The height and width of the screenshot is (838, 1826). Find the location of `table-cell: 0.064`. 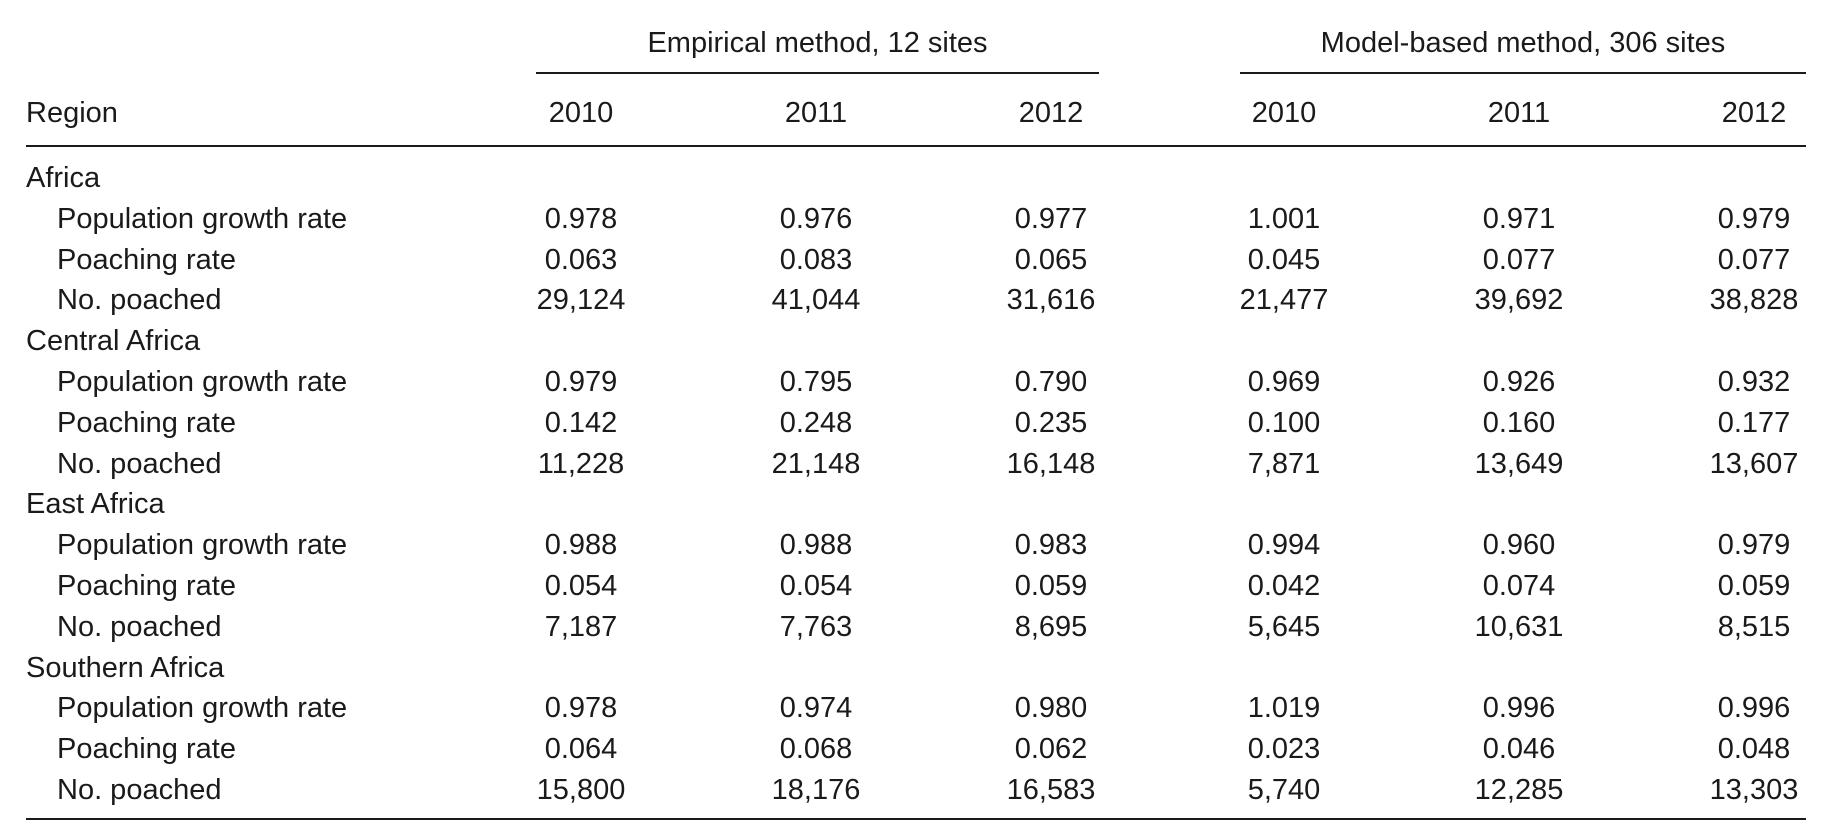

table-cell: 0.064 is located at coordinates (581, 749).